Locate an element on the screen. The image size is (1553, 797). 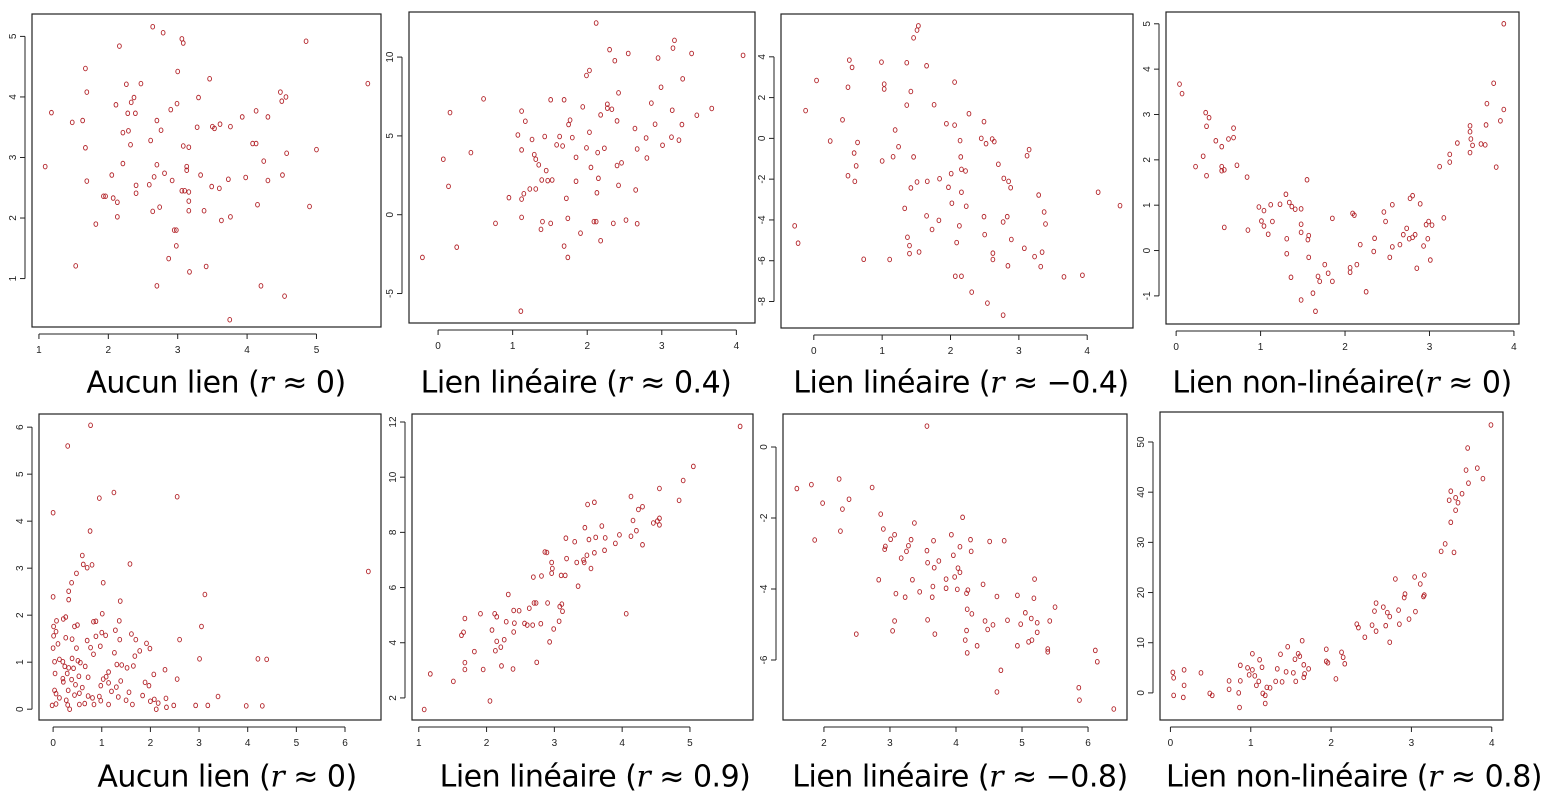
y-tick-label: 3 is located at coordinates (1147, 114).